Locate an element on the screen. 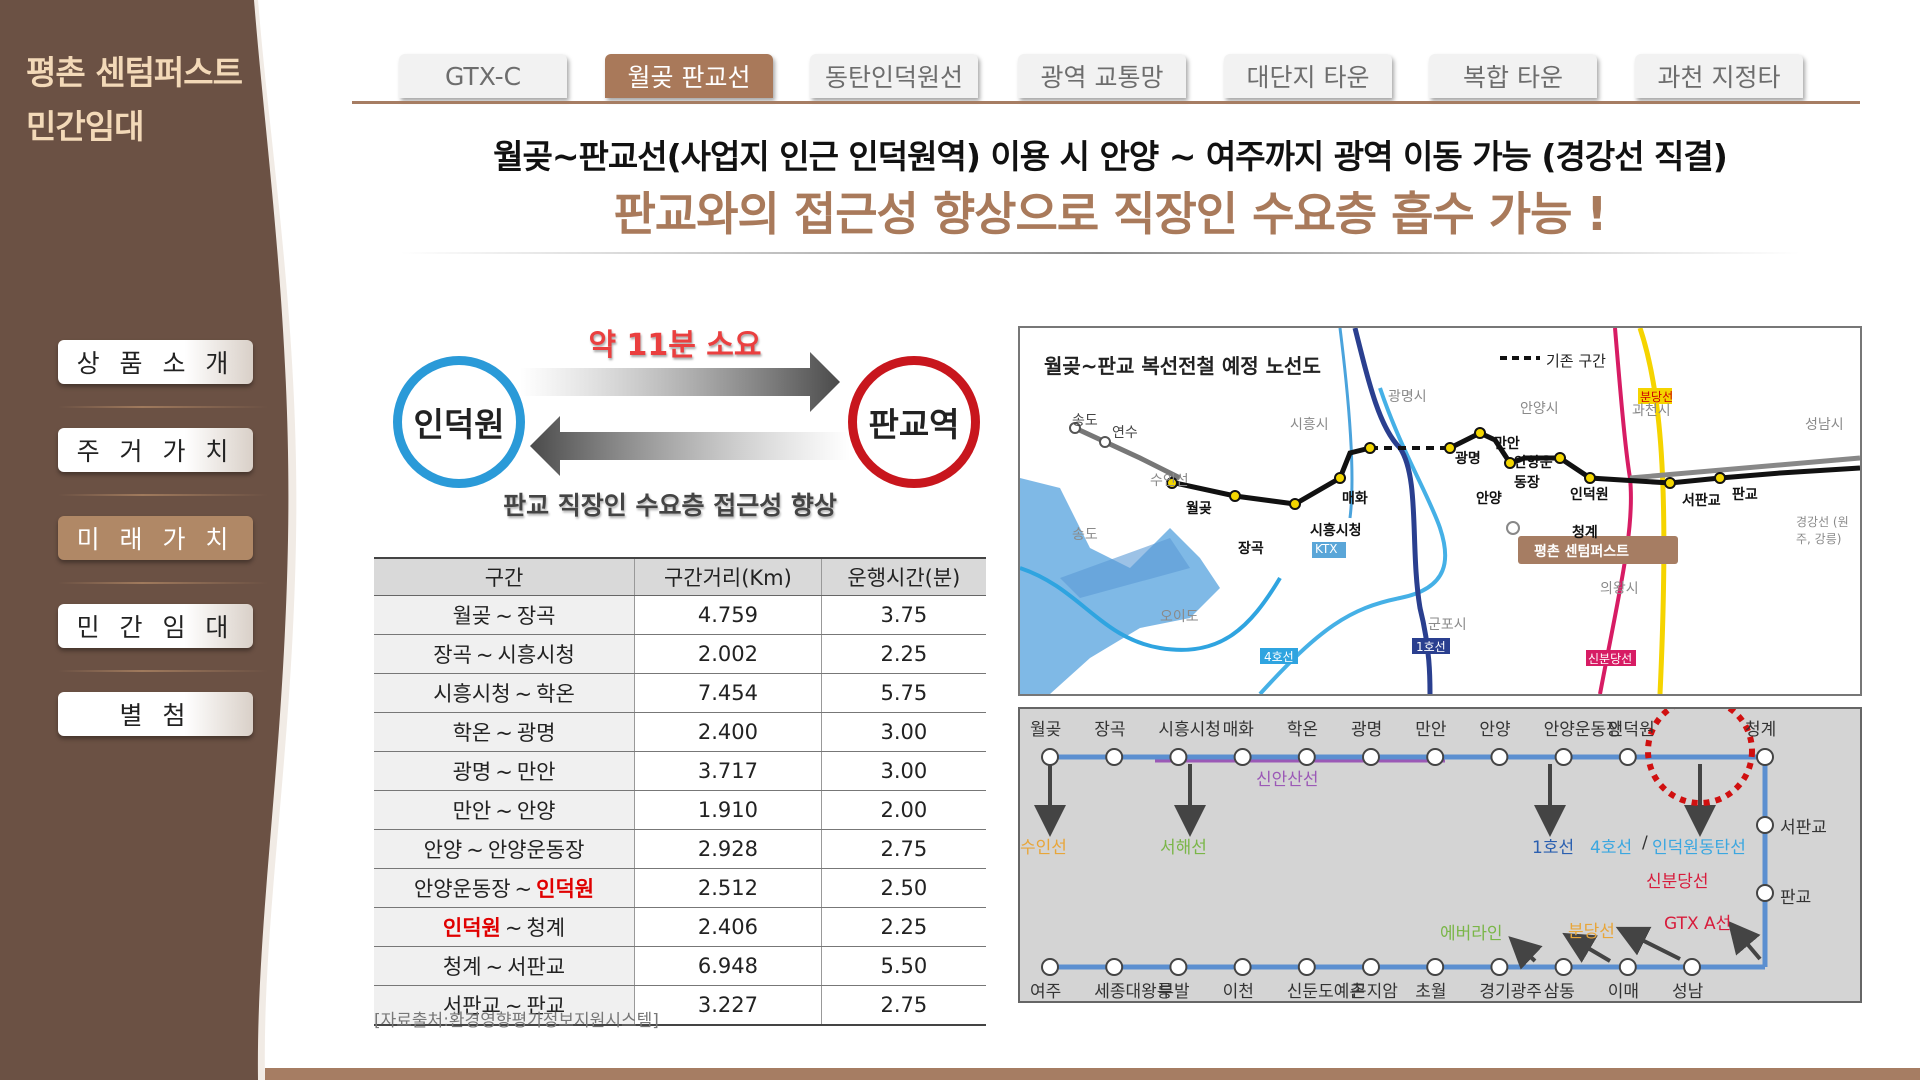 This screenshot has width=1920, height=1080. table-row: 학온 ~ 광명 2.400 3.00 is located at coordinates (680, 732).